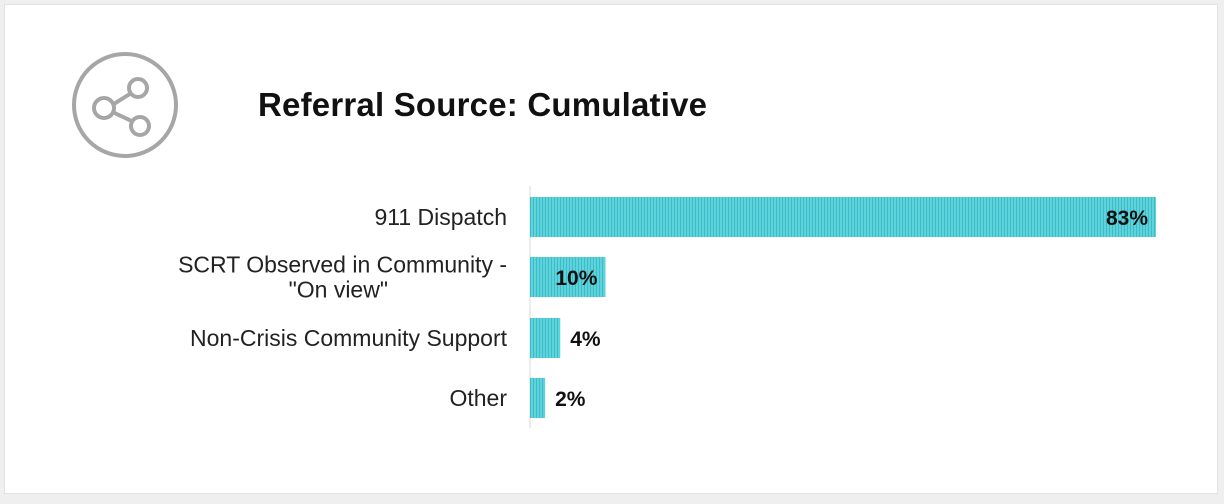 The height and width of the screenshot is (504, 1224). What do you see at coordinates (585, 339) in the screenshot?
I see `value-label: 4%` at bounding box center [585, 339].